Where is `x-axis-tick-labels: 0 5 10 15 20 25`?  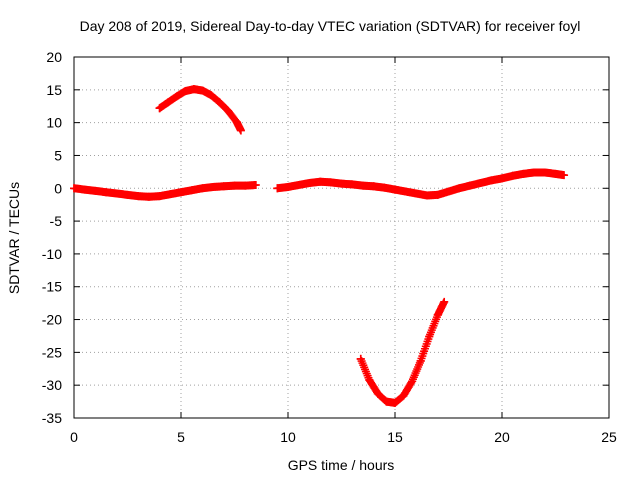 x-axis-tick-labels: 0 5 10 15 20 25 is located at coordinates (343, 437).